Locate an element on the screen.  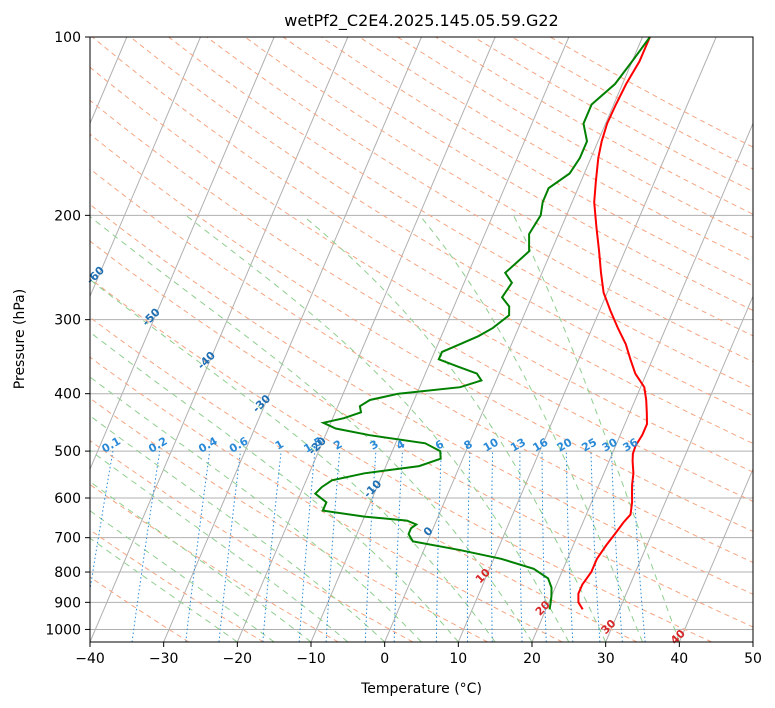
y-axis-label: Pressure (hPa) is located at coordinates (20, 339).